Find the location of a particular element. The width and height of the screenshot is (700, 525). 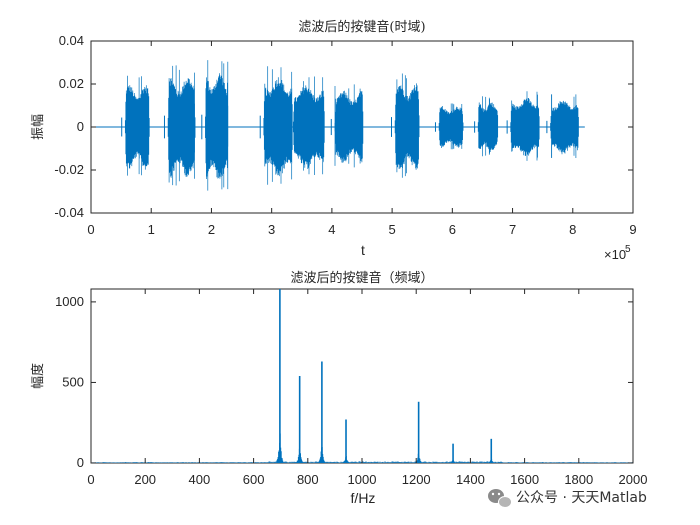

time-x-tick-label: 1 is located at coordinates (151, 229).